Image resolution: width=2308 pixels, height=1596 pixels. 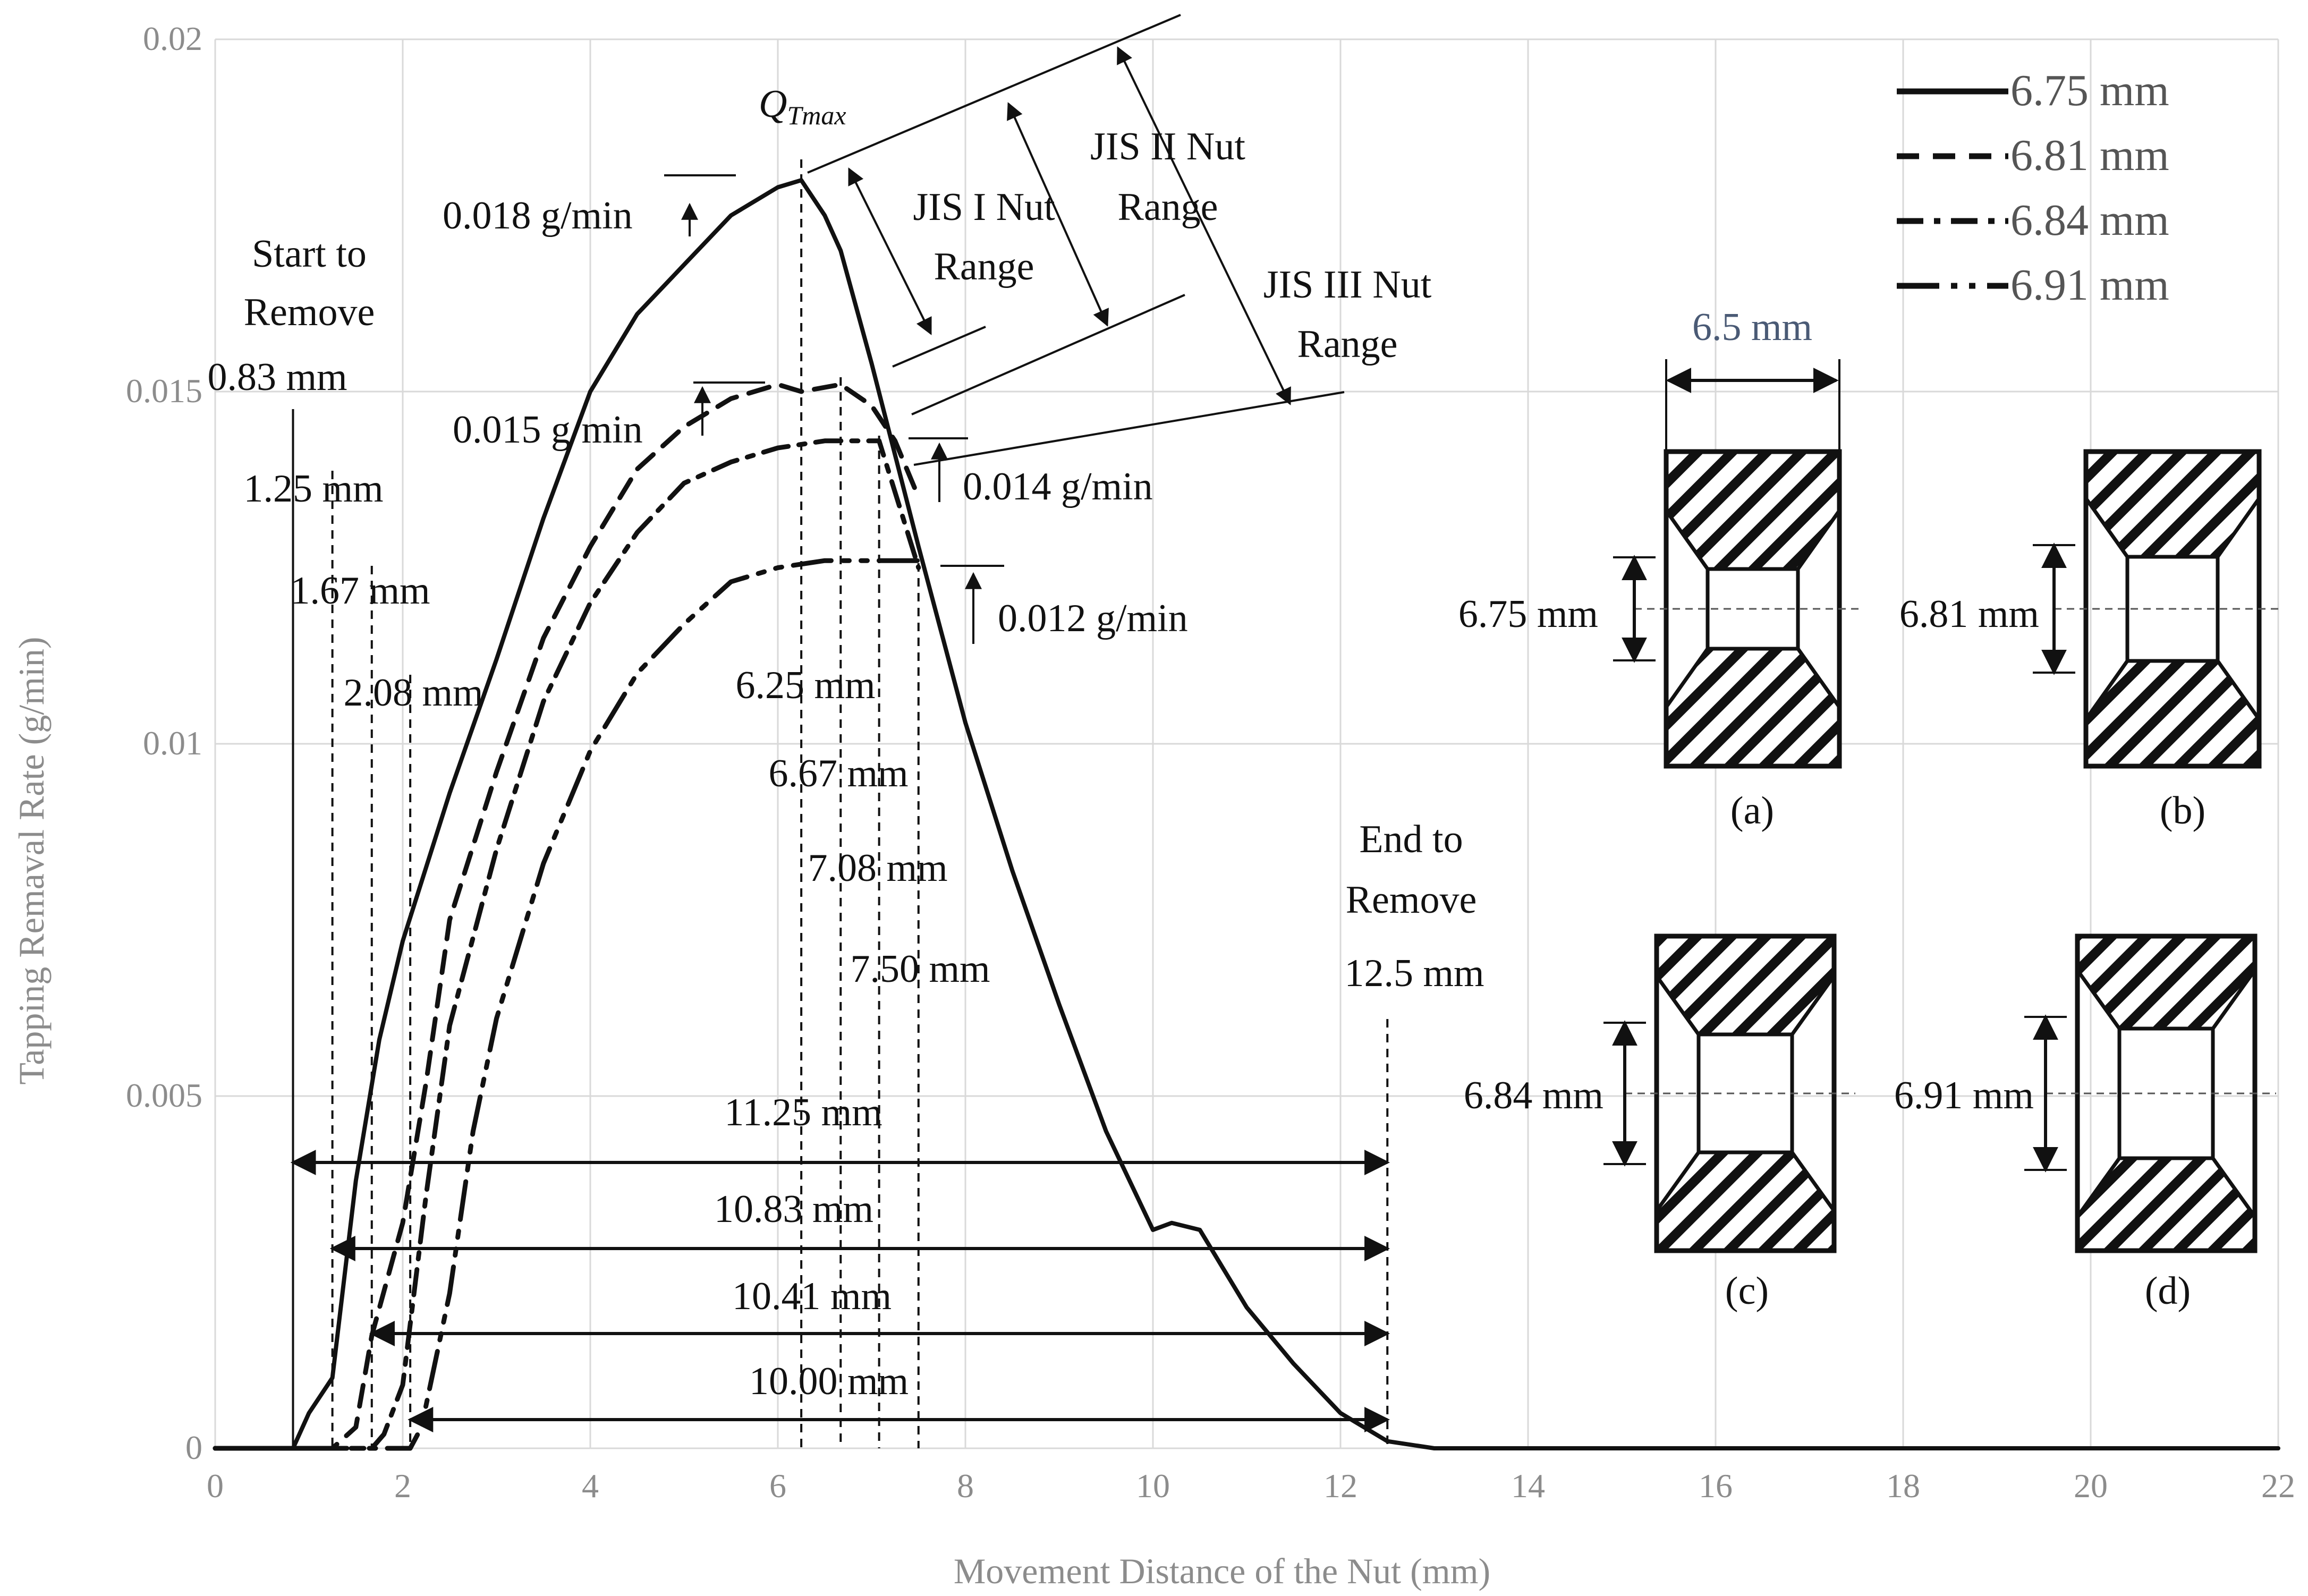 I want to click on start-label-line1: Start to, so click(x=310, y=254).